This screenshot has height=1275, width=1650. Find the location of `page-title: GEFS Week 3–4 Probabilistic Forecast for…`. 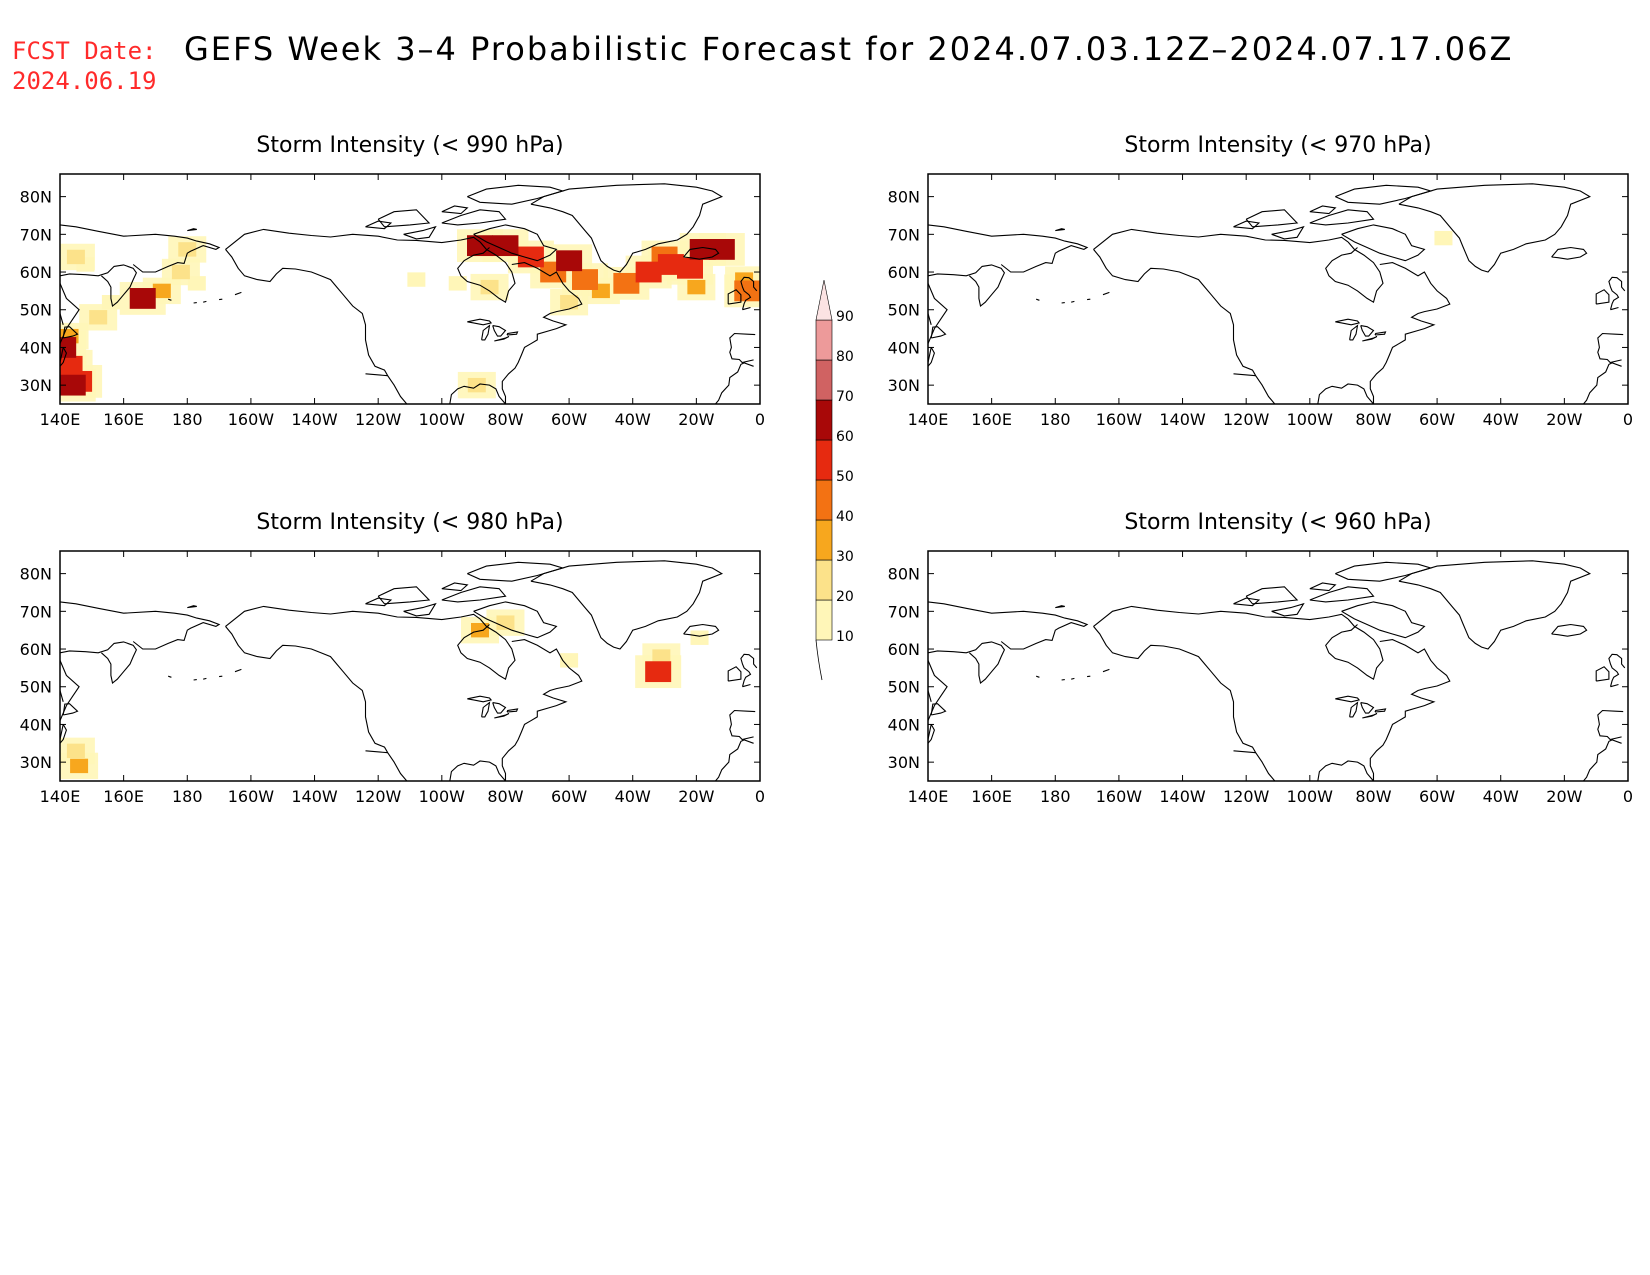

page-title: GEFS Week 3–4 Probabilistic Forecast for… is located at coordinates (849, 49).